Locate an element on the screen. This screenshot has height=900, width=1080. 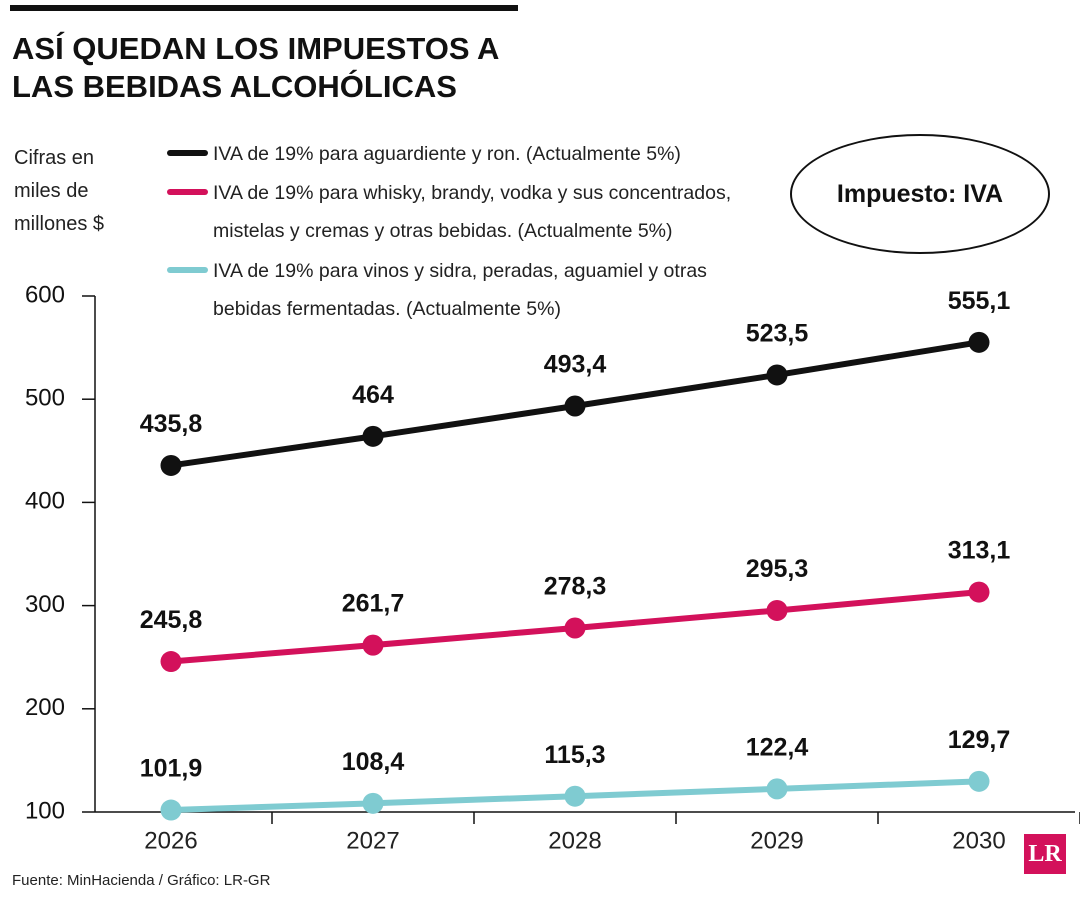
annotation-ellipse: Impuesto: IVA is located at coordinates (920, 194).